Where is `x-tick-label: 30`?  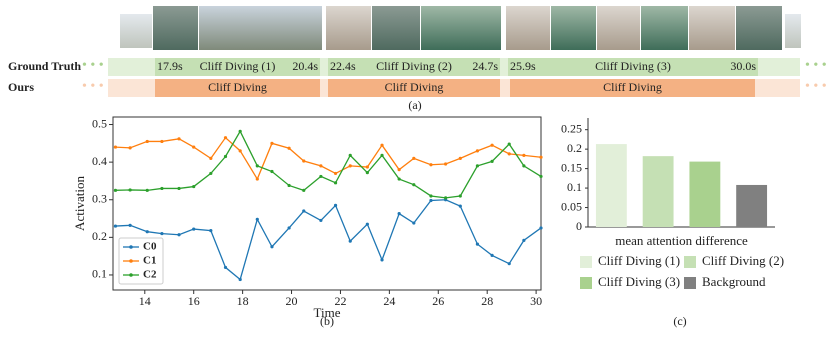
x-tick-label: 30 is located at coordinates (536, 301).